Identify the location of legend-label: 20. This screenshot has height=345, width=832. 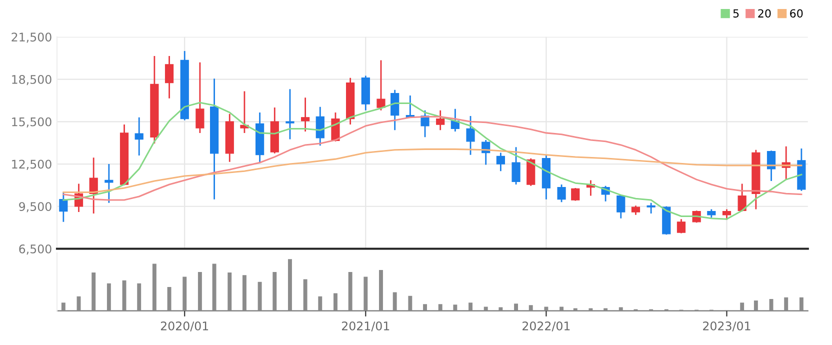
(764, 13).